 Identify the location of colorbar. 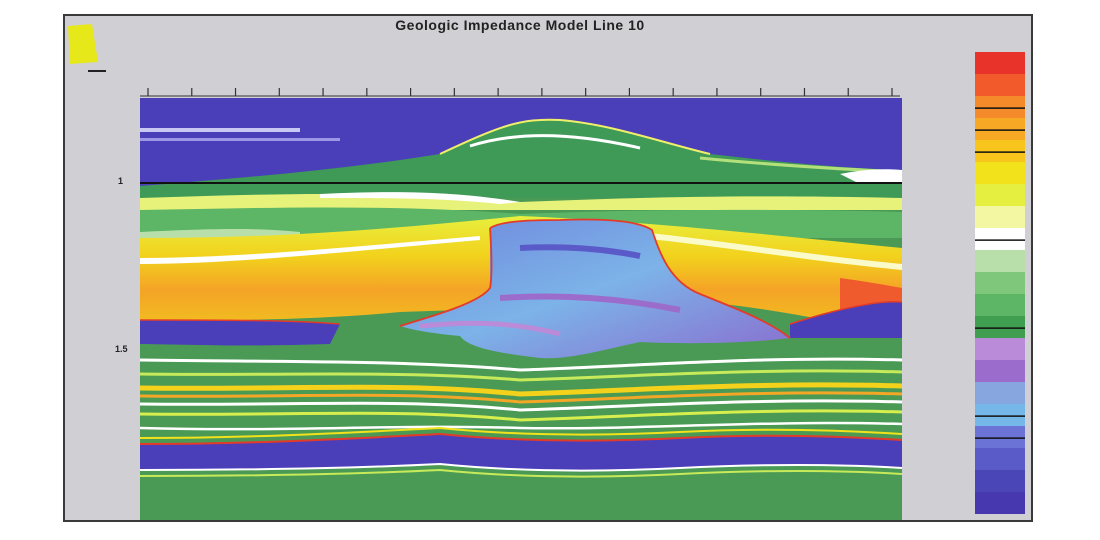
(1000, 283).